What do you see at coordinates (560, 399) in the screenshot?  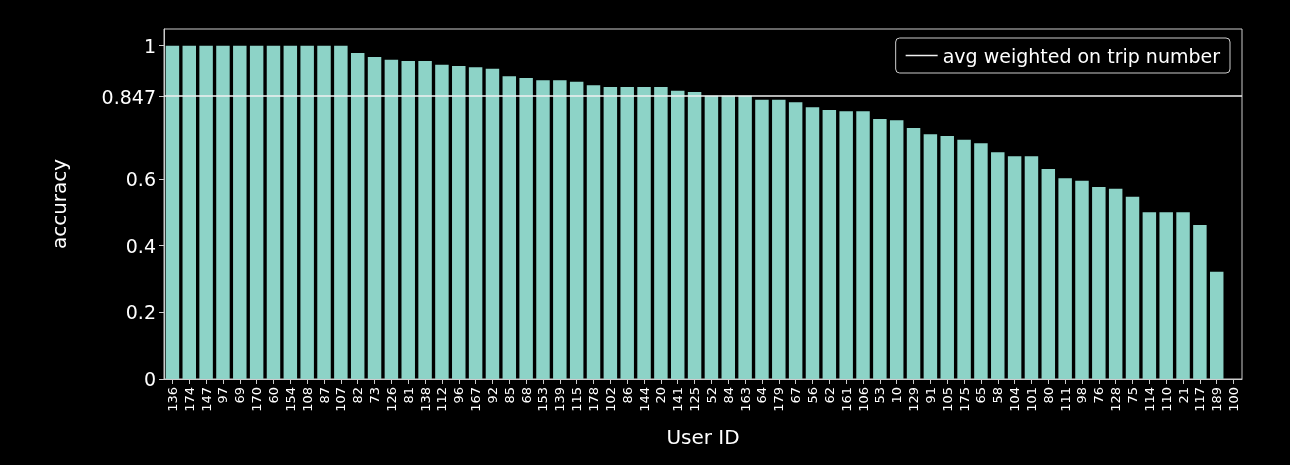 I see `x-tick-label: 139` at bounding box center [560, 399].